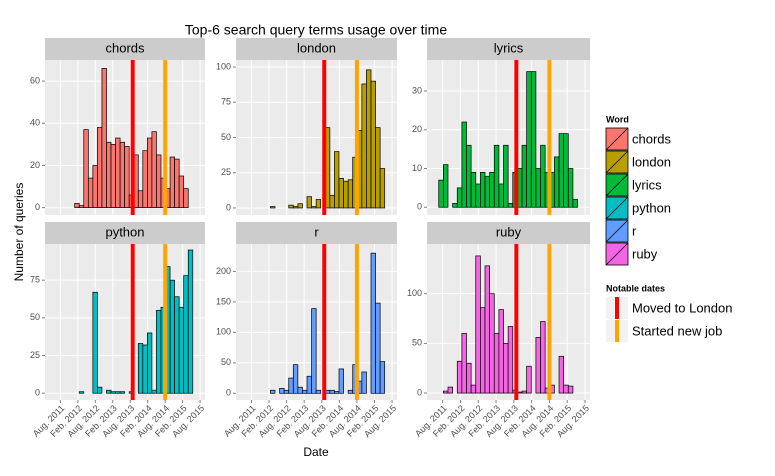 The width and height of the screenshot is (775, 476). What do you see at coordinates (223, 301) in the screenshot?
I see `y-tick-label: 150` at bounding box center [223, 301].